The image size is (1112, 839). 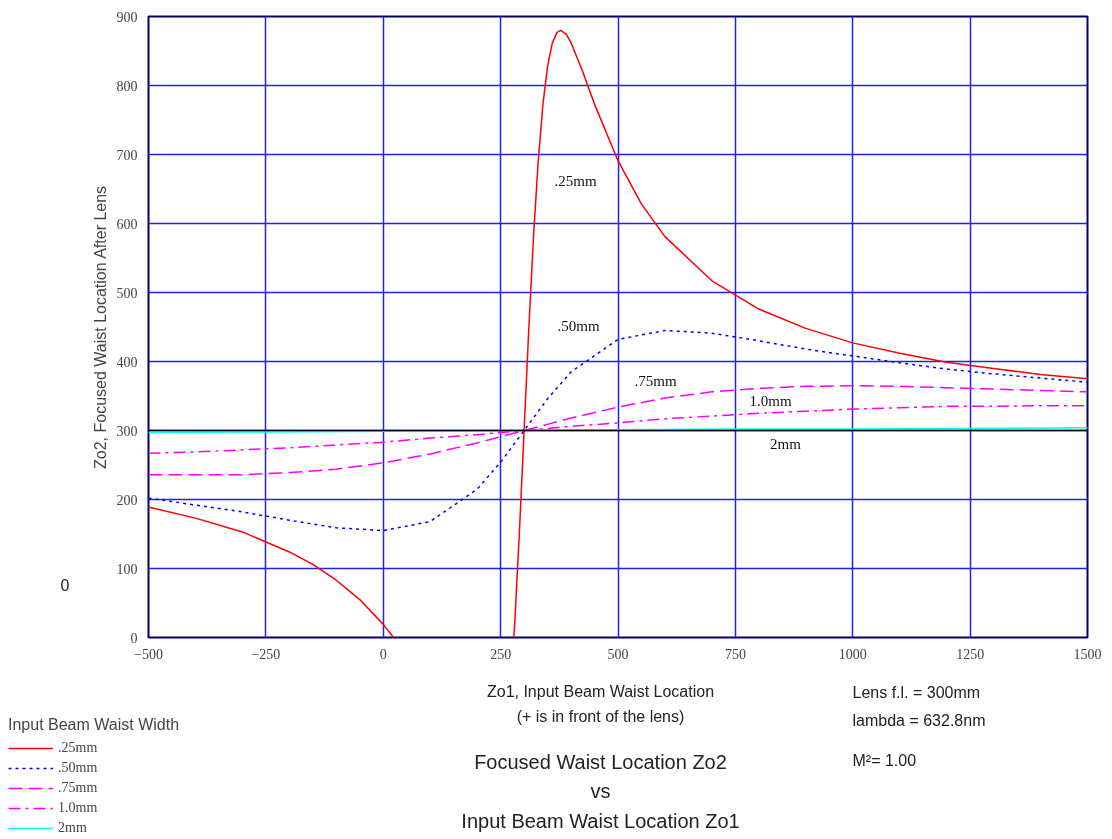 What do you see at coordinates (127, 86) in the screenshot?
I see `y-tick-label: 800` at bounding box center [127, 86].